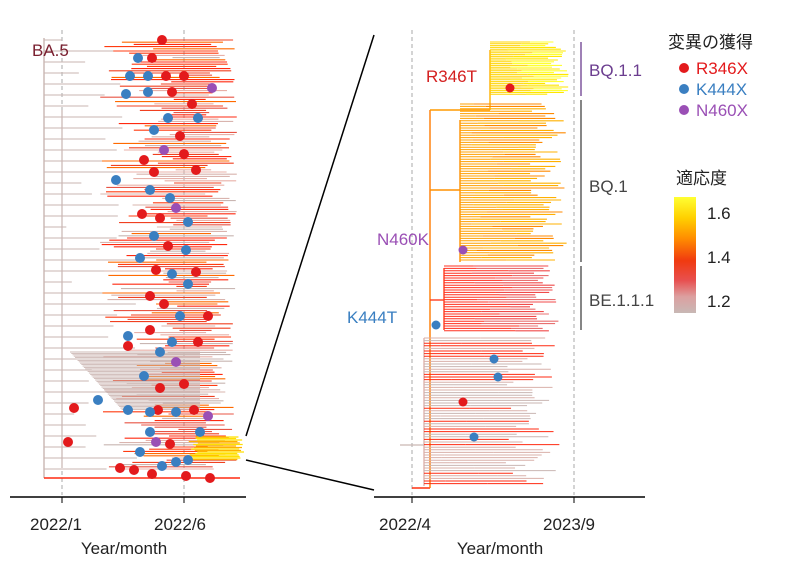  Describe the element at coordinates (50, 50) in the screenshot. I see `overview-title: BA.5` at that location.